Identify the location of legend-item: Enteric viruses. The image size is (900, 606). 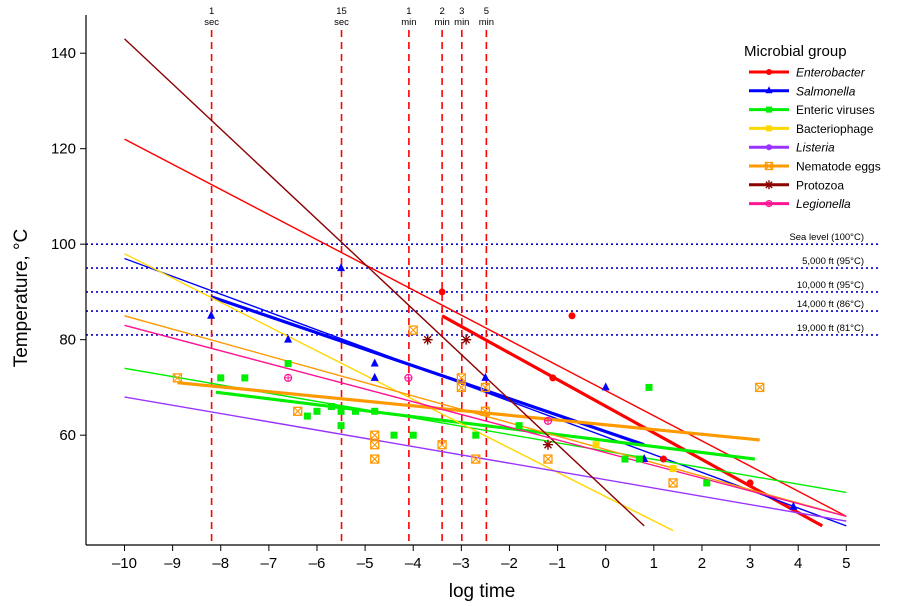
(812, 110).